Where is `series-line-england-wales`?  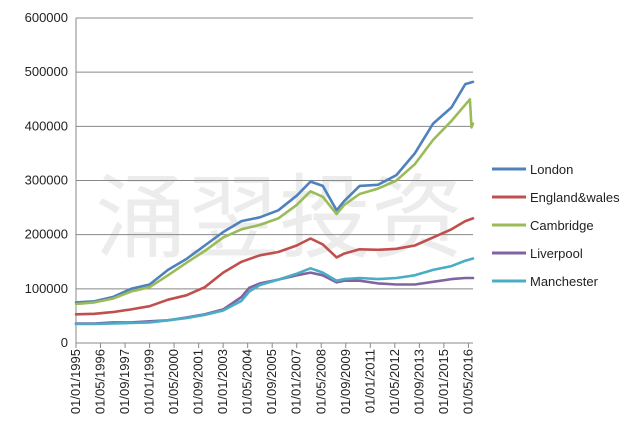 series-line-england-wales is located at coordinates (274, 266).